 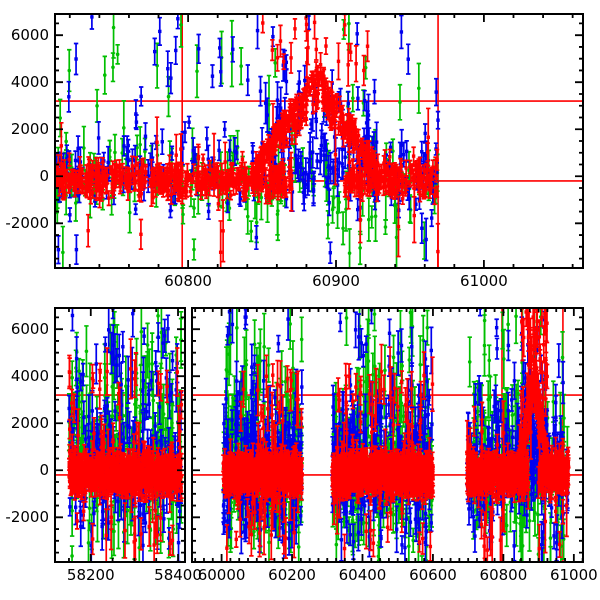 I want to click on x-tick-label: 60900, so click(x=336, y=281).